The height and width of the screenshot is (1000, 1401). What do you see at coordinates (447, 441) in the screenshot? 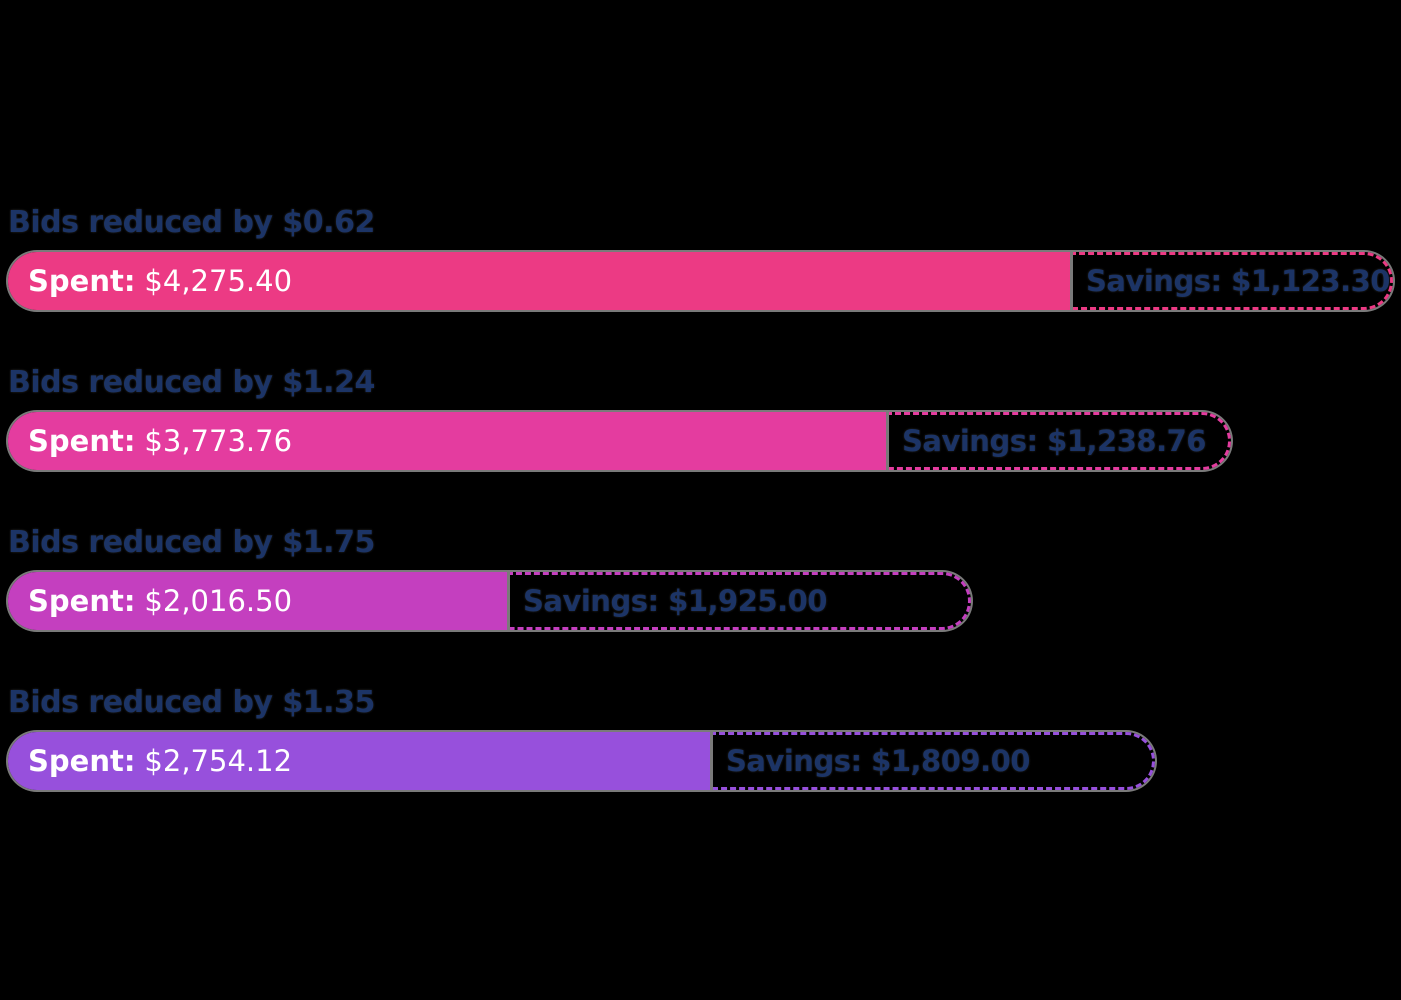
I see `spent-segment: Spent: $3,773.76` at bounding box center [447, 441].